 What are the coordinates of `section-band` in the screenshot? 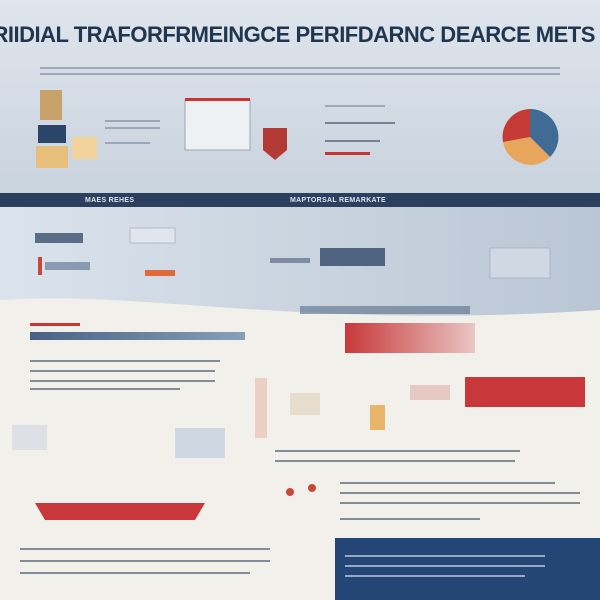 It's located at (300, 200).